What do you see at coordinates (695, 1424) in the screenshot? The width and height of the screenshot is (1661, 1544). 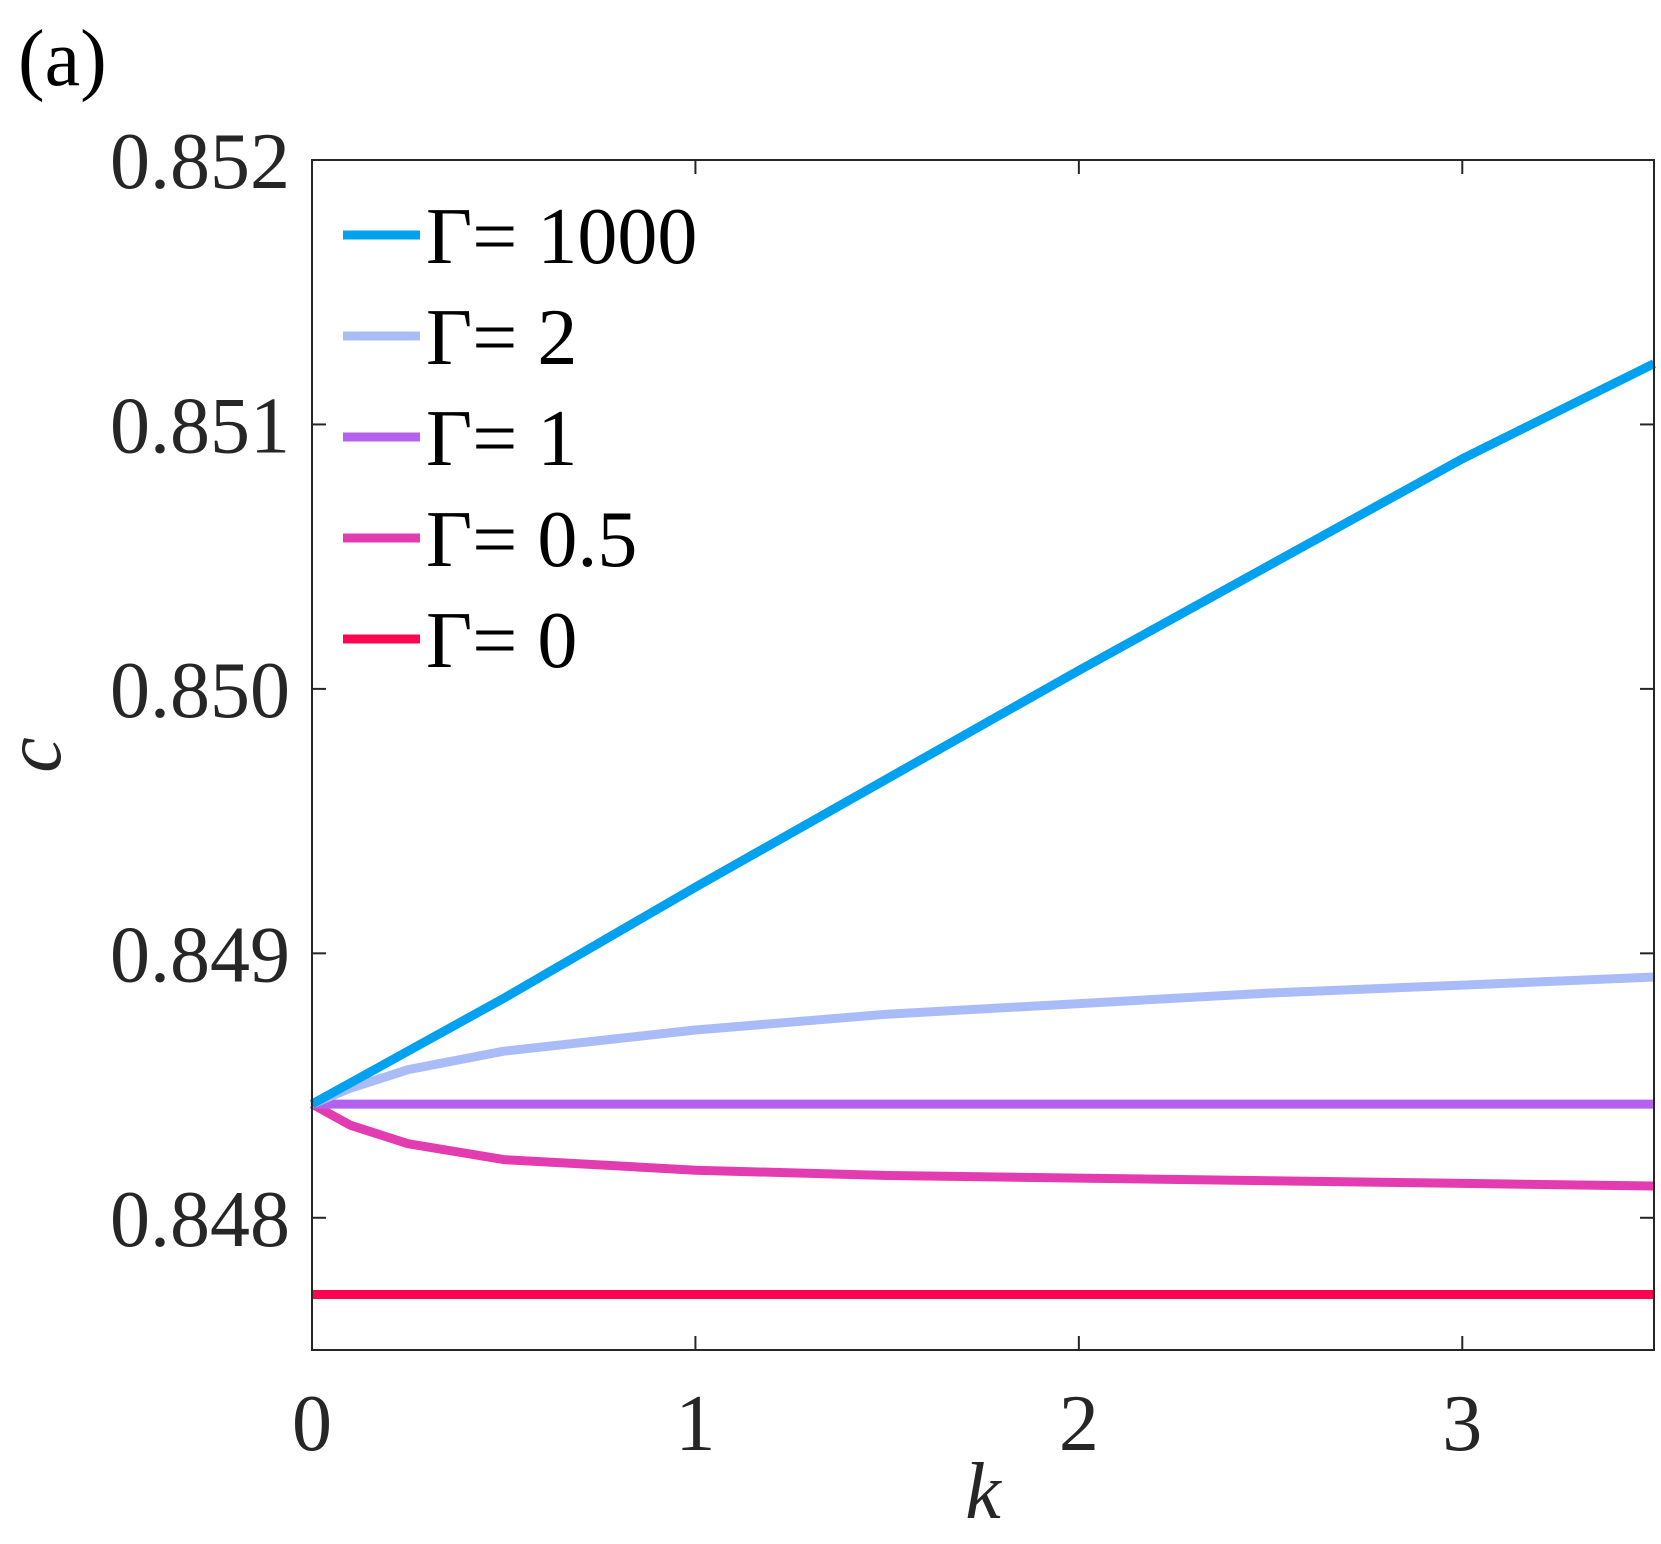 I see `x-tick-label: 1` at bounding box center [695, 1424].